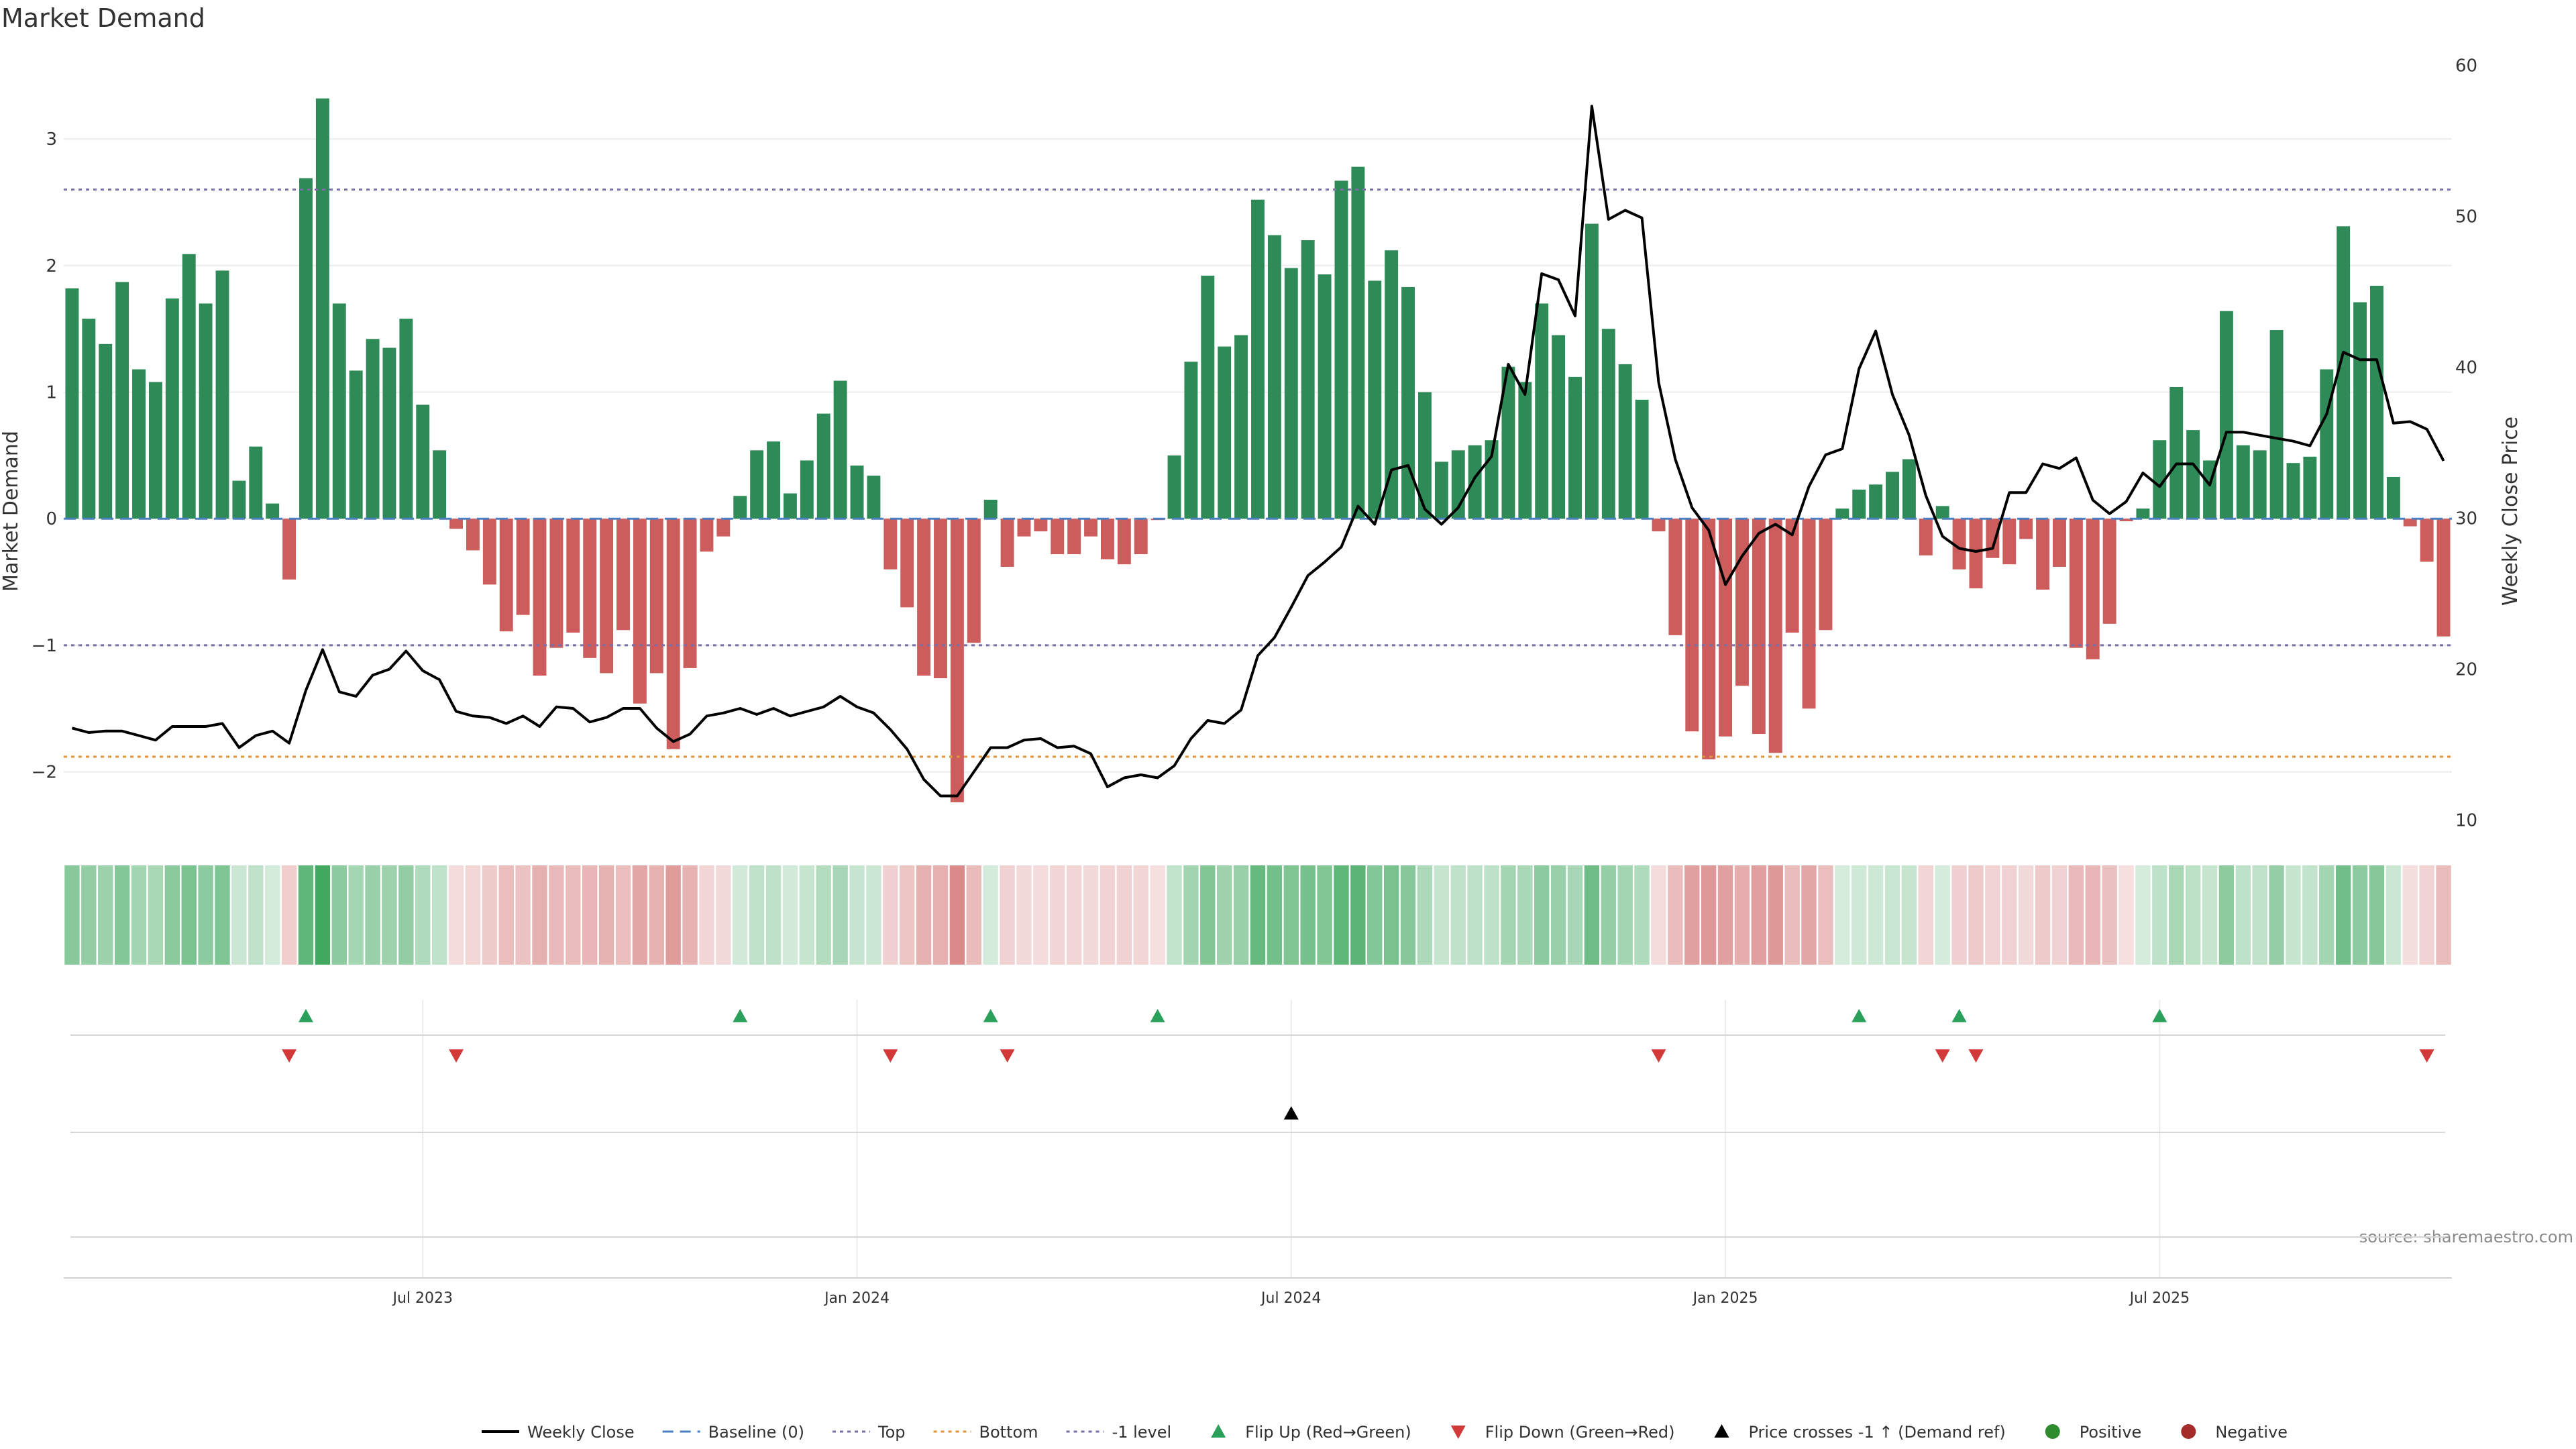 Image resolution: width=2576 pixels, height=1449 pixels. What do you see at coordinates (581, 1432) in the screenshot?
I see `legend-label: Weekly Close` at bounding box center [581, 1432].